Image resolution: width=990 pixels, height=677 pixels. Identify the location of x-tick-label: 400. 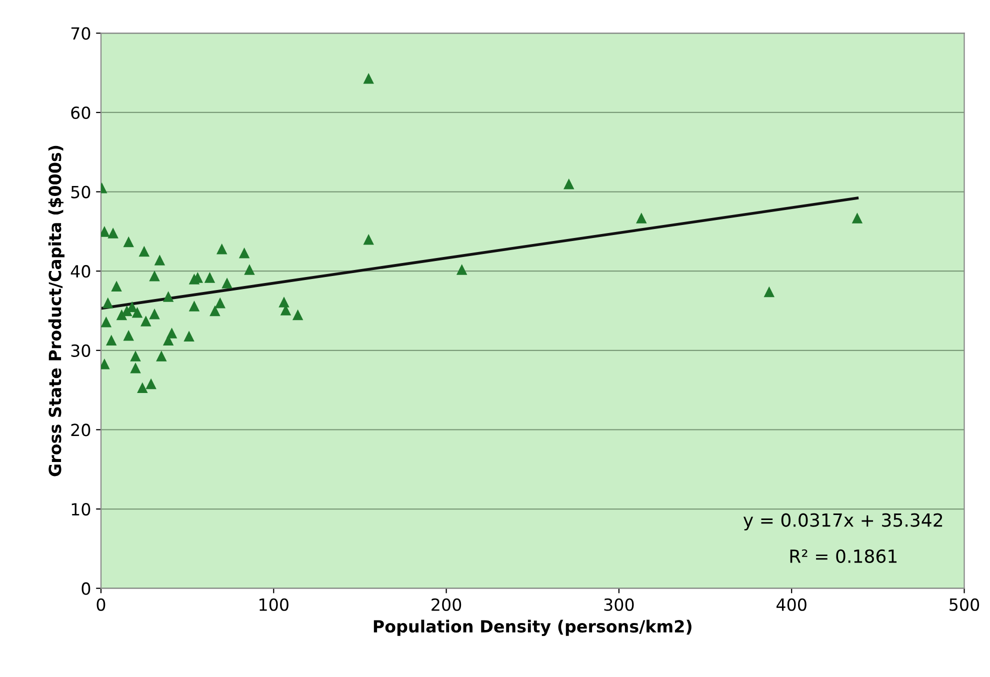
(791, 604).